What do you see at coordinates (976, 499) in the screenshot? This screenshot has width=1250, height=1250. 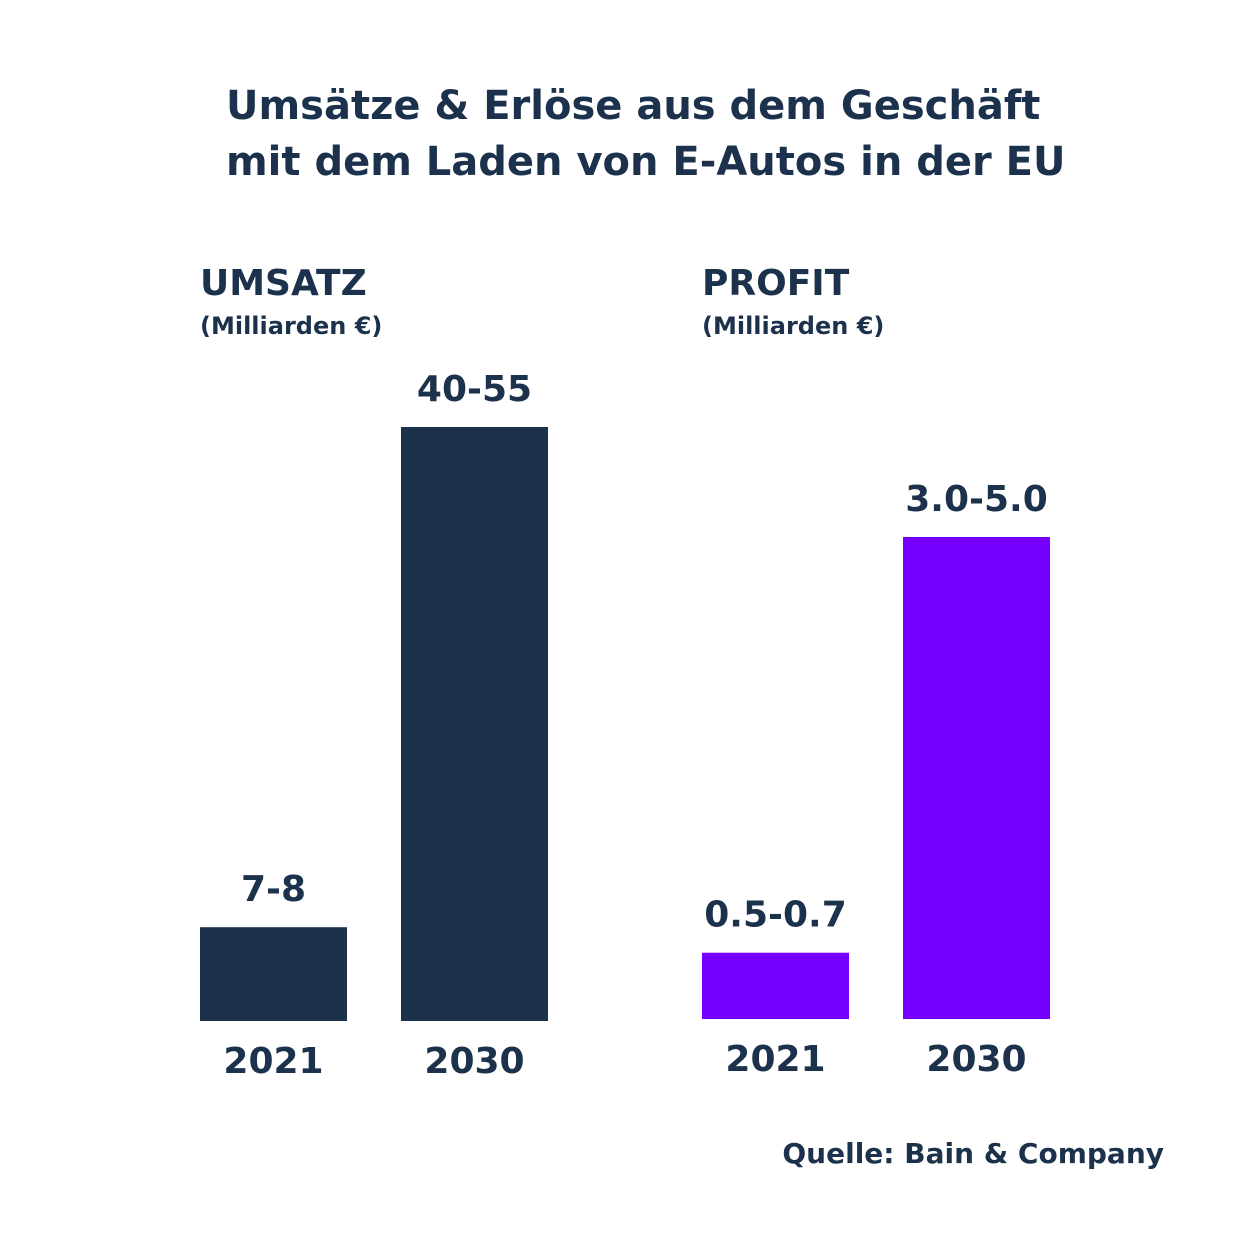 I see `profit-data-label-2030: 3.0-5.0` at bounding box center [976, 499].